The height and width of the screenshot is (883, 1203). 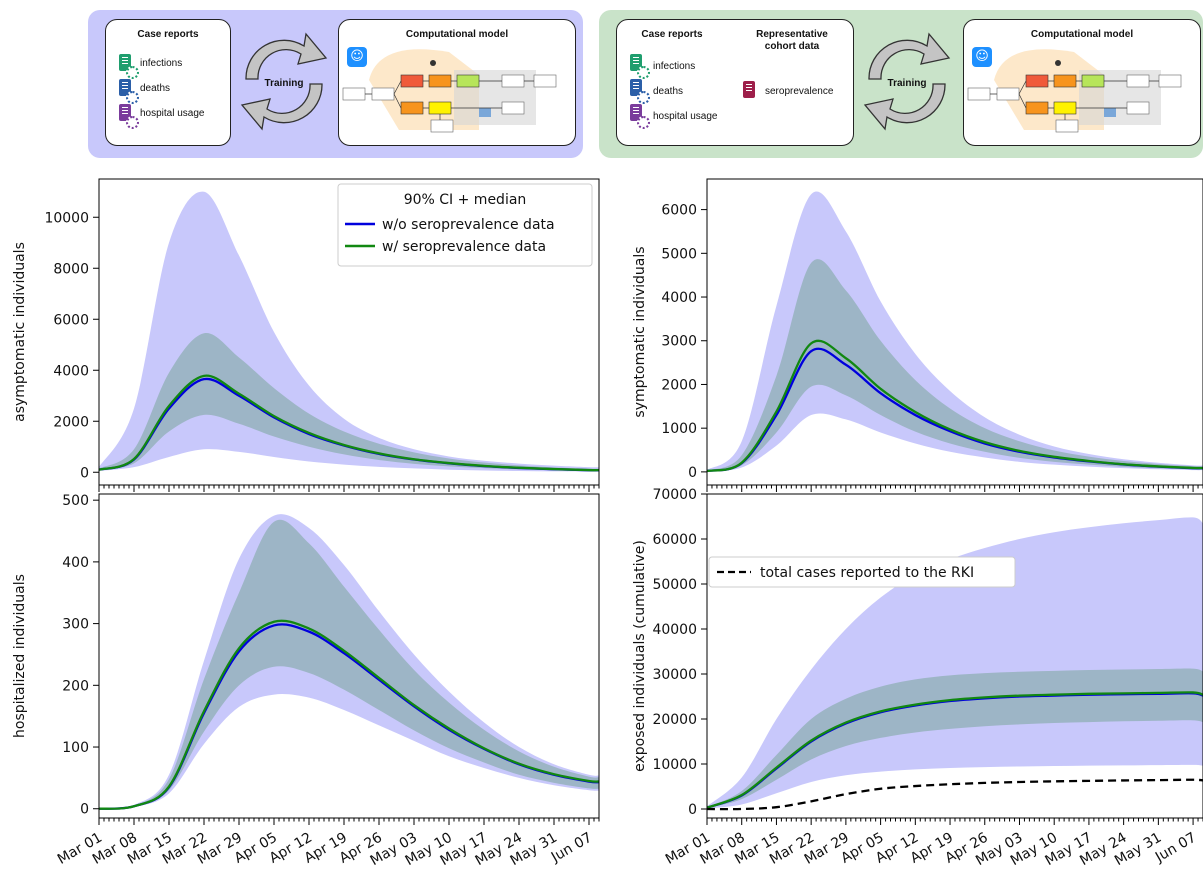 I want to click on y-tick-label: 1000, so click(x=679, y=429).